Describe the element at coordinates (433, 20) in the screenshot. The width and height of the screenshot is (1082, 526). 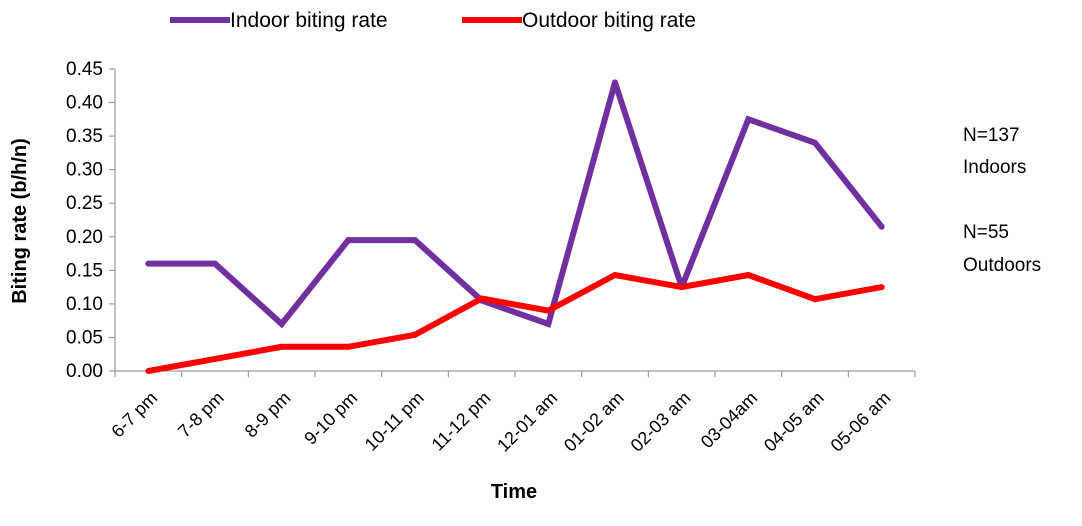
I see `legend: Indoor biting rate Outdoor biting rate` at that location.